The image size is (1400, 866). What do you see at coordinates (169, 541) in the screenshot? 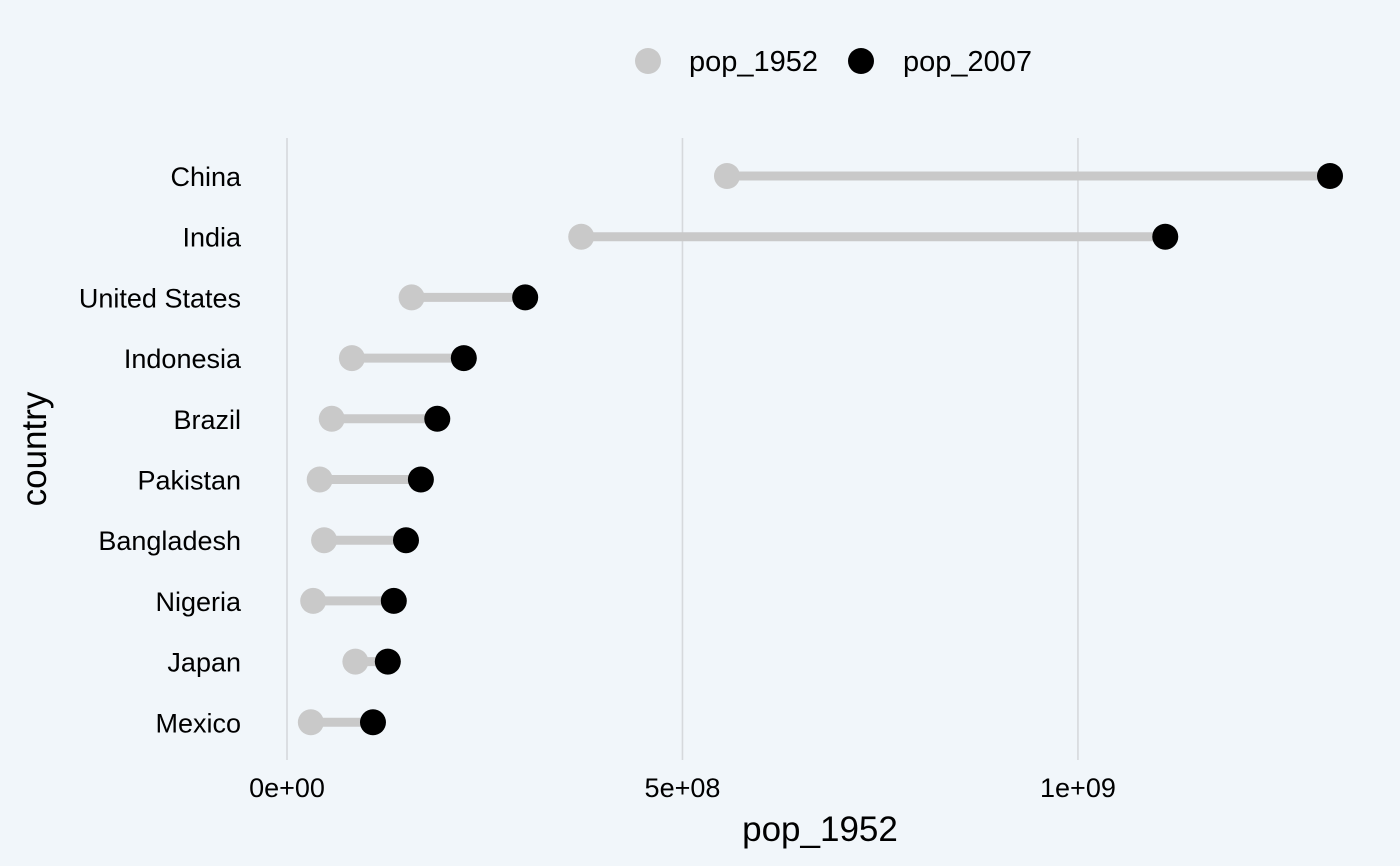
I see `y-tick-label: Bangladesh` at bounding box center [169, 541].